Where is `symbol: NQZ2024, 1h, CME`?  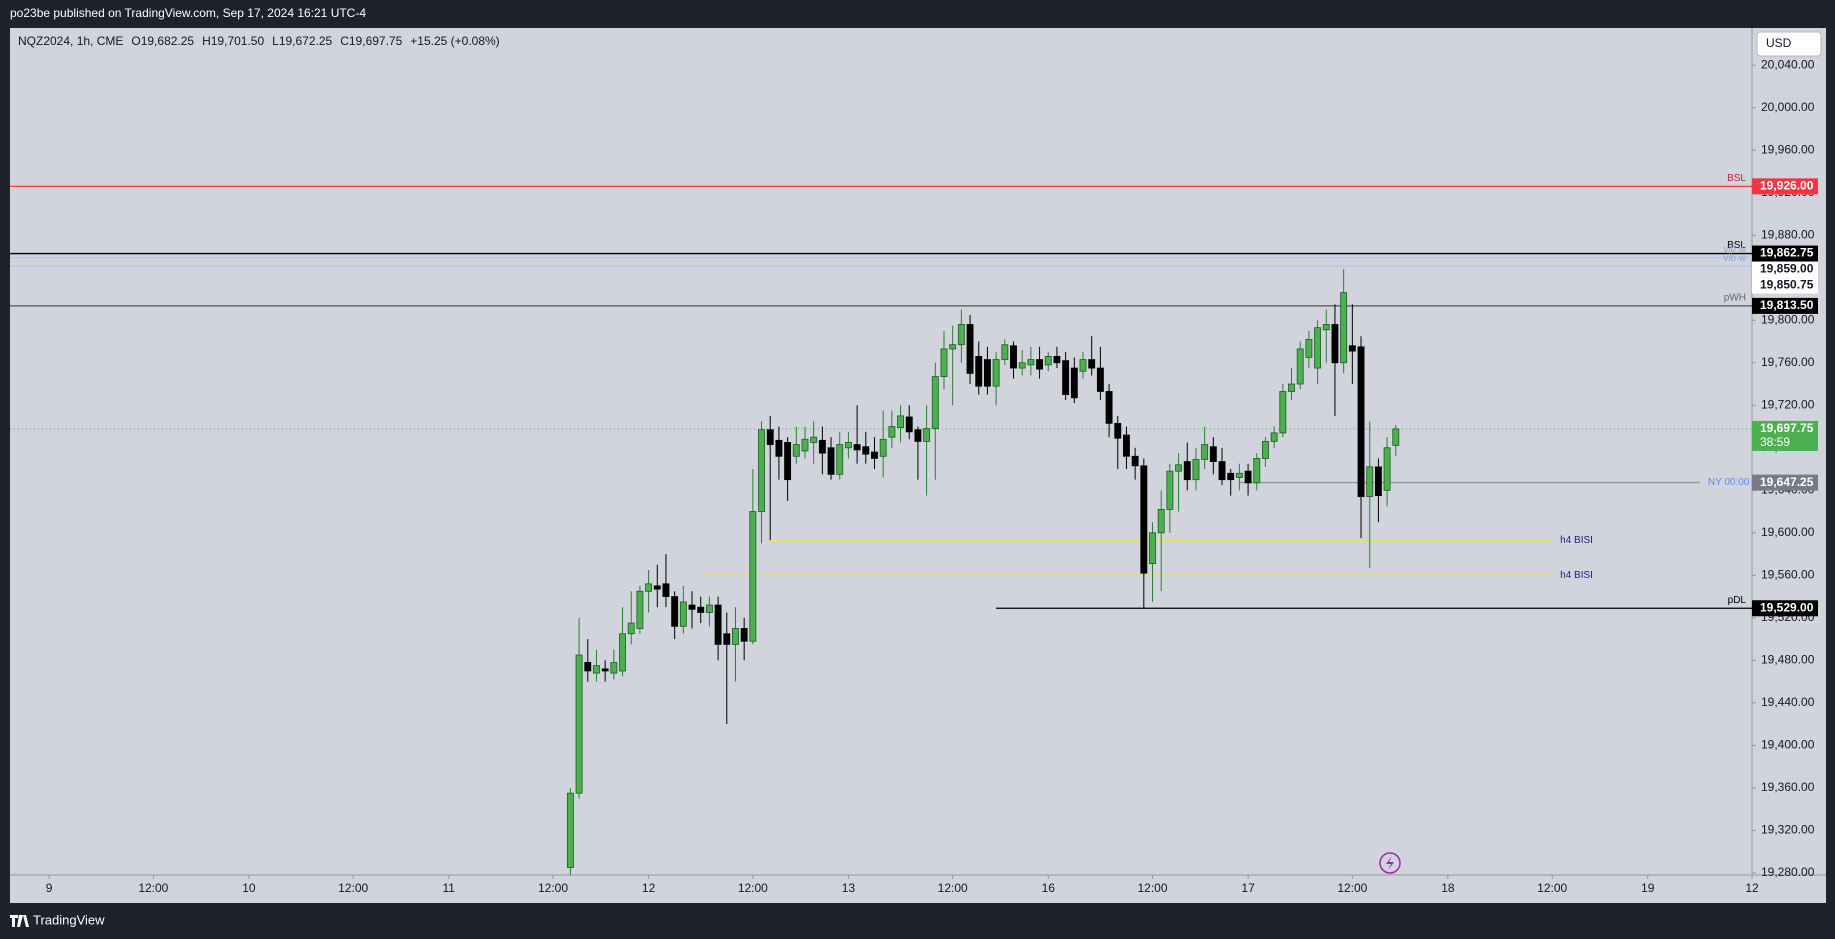 symbol: NQZ2024, 1h, CME is located at coordinates (71, 41).